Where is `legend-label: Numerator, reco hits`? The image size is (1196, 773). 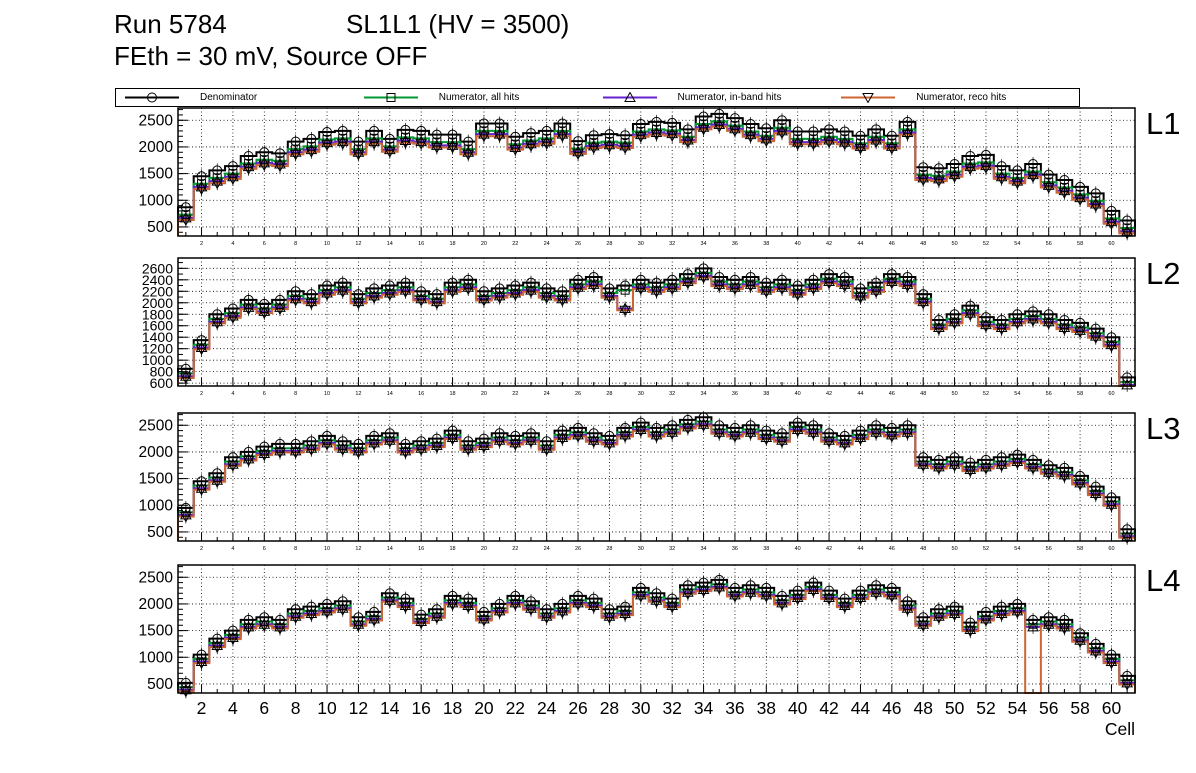
legend-label: Numerator, reco hits is located at coordinates (961, 97).